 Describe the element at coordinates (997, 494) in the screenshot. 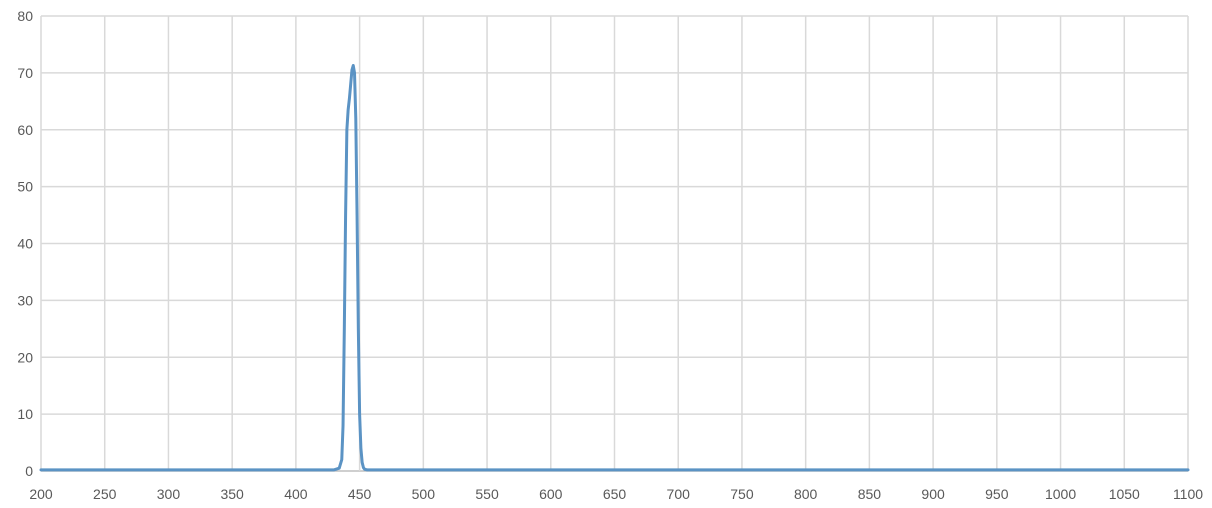

I see `x-tick-label: 950` at that location.